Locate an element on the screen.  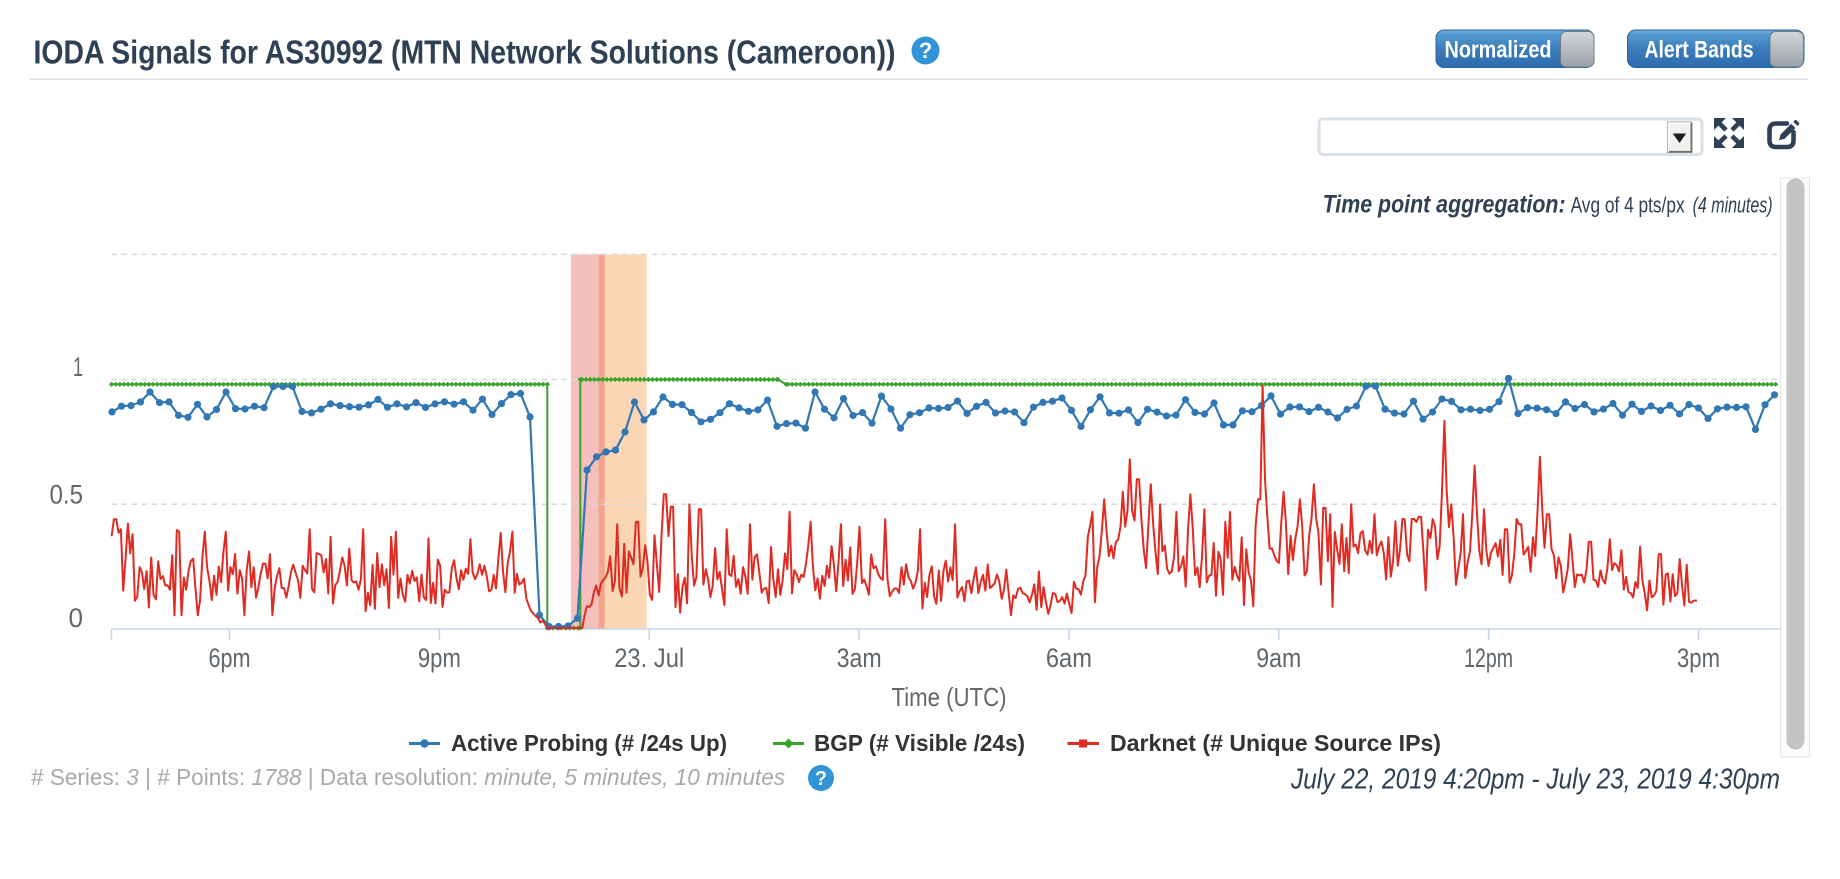
svg-text: Normalized is located at coordinates (1498, 50).